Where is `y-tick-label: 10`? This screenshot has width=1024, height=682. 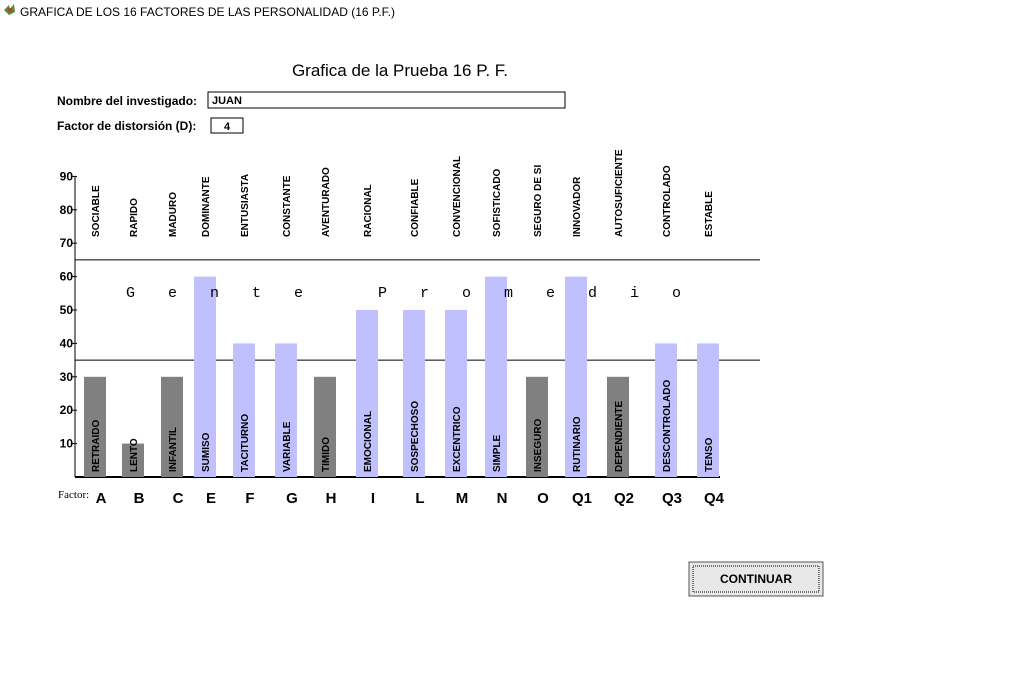
y-tick-label: 10 is located at coordinates (67, 444).